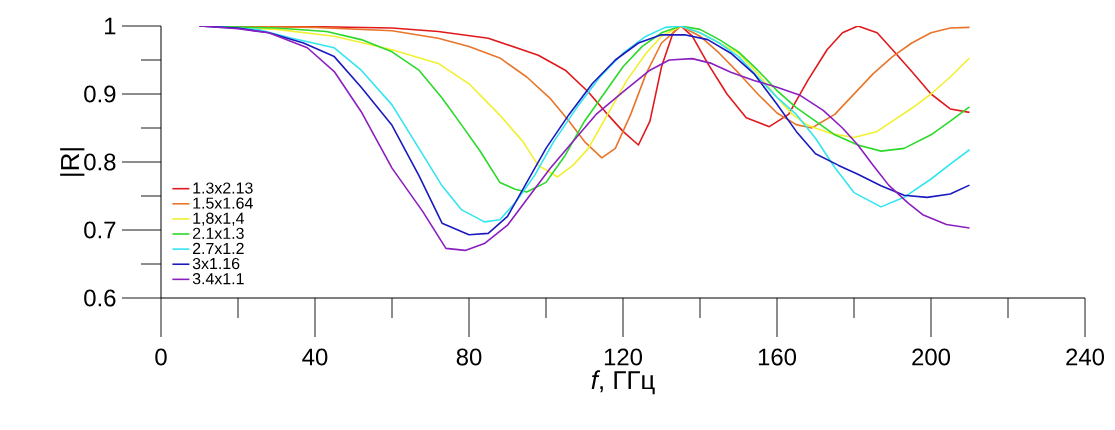 The width and height of the screenshot is (1115, 430). What do you see at coordinates (218, 279) in the screenshot?
I see `legend-label: 3.4x1.1` at bounding box center [218, 279].